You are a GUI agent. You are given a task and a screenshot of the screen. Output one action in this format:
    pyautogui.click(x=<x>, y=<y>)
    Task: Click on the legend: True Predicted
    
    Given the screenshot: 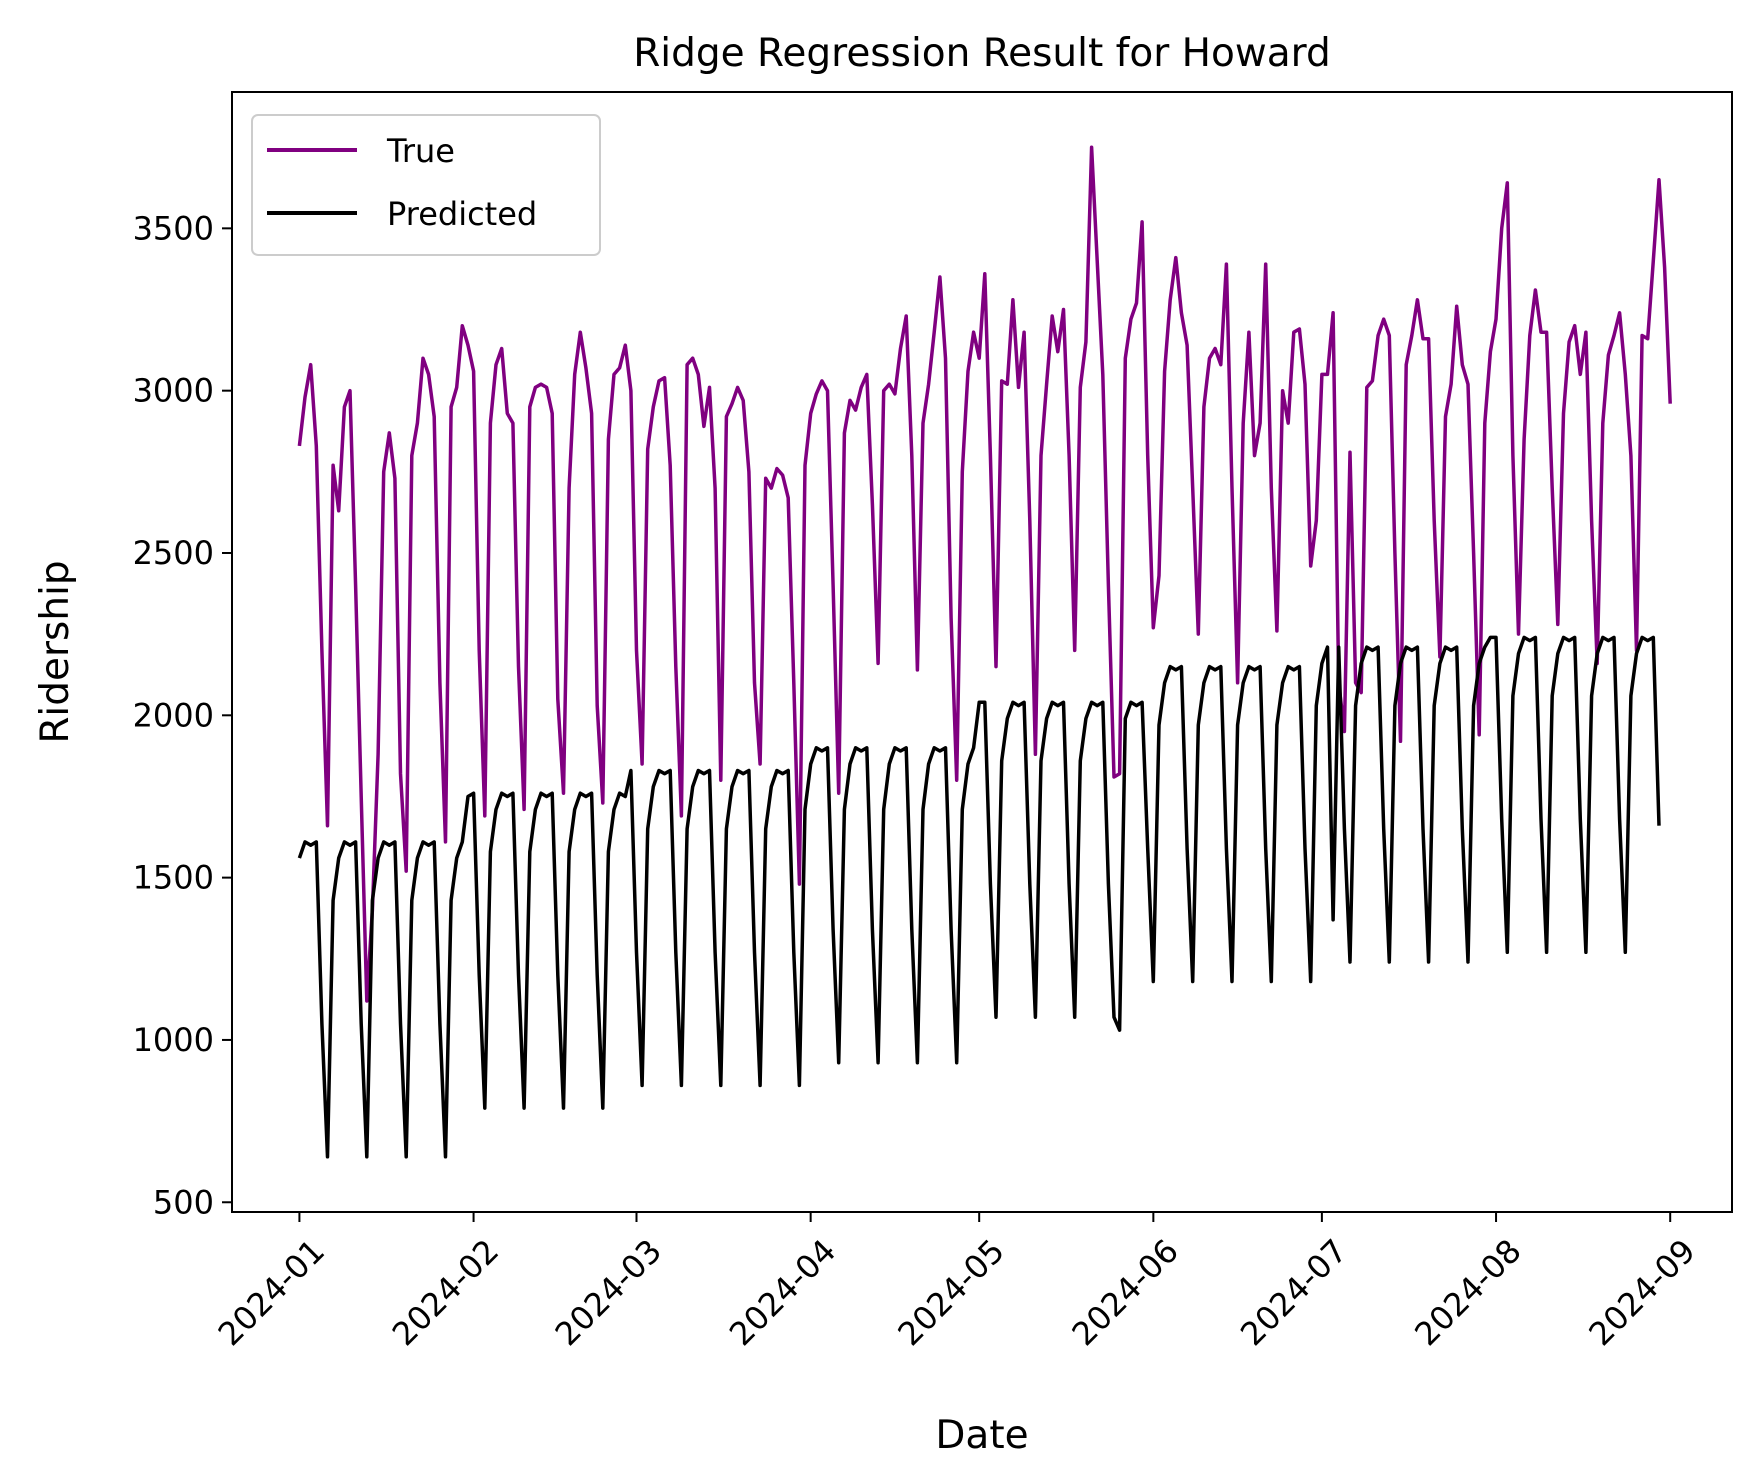 What is the action you would take?
    pyautogui.click(x=426, y=185)
    